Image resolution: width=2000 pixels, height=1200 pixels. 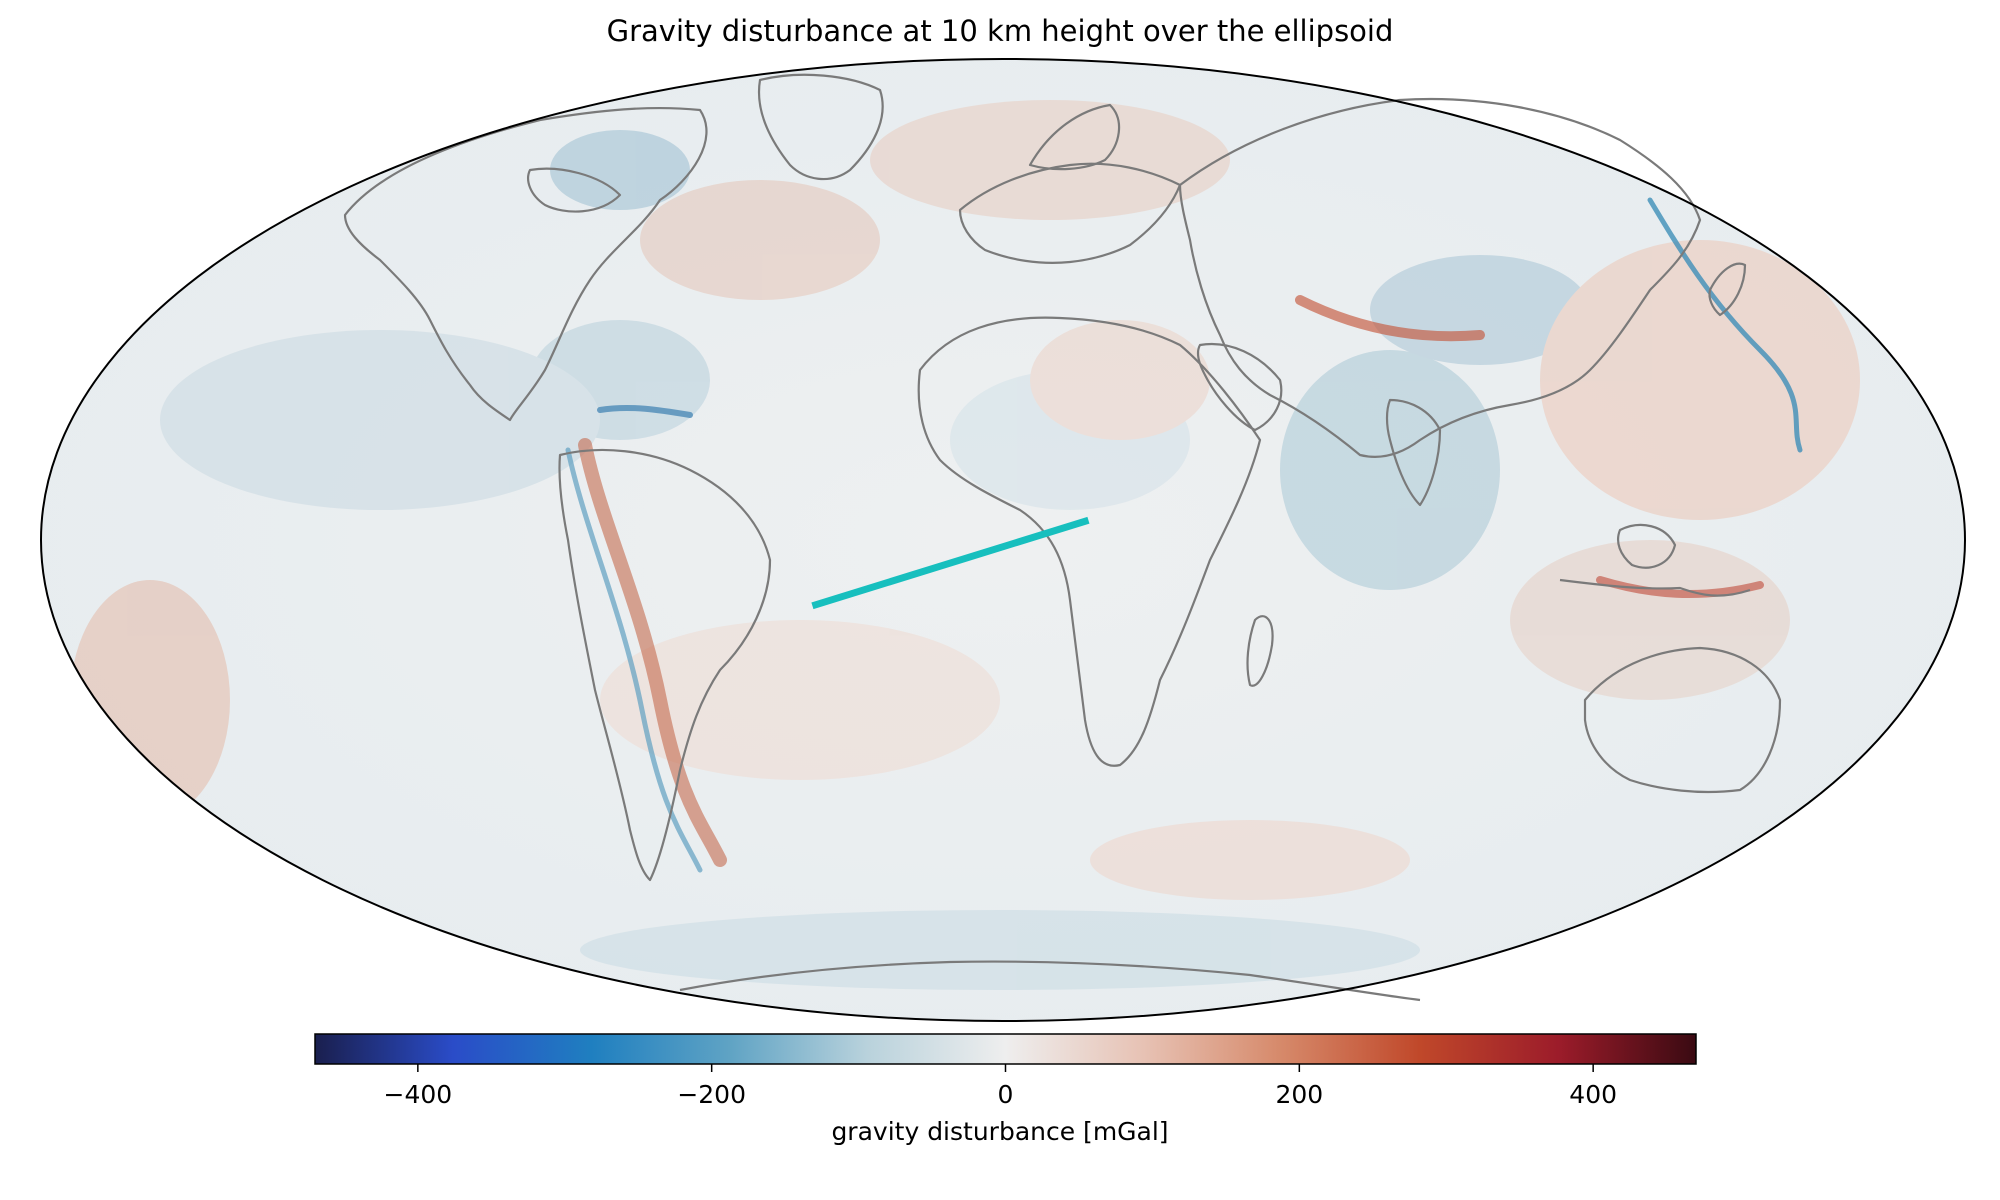 I want to click on coastline-indonesia, so click(x=1655, y=587).